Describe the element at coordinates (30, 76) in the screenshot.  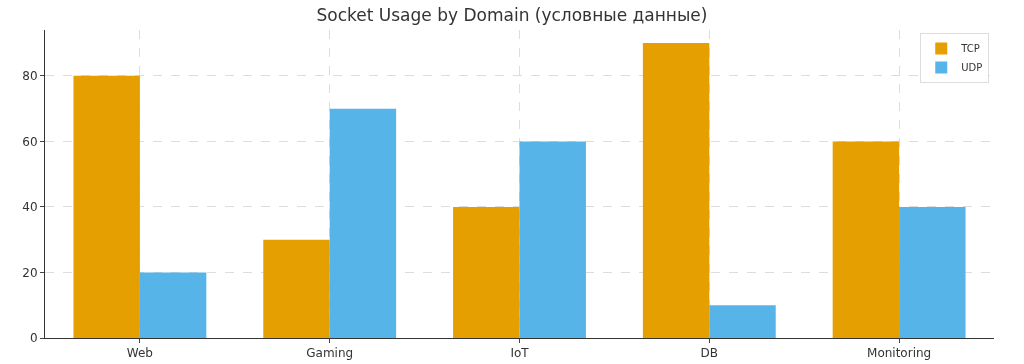
I see `y-tick-label: 80` at that location.